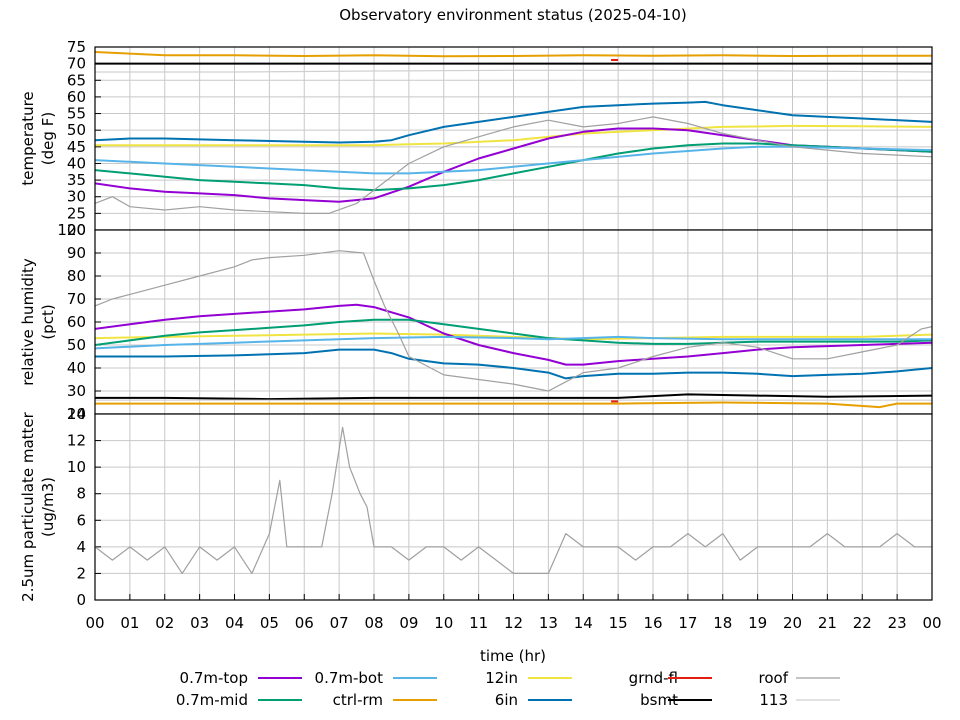 This screenshot has height=720, width=960. Describe the element at coordinates (38, 322) in the screenshot. I see `y-axis-label: relative humidity (pct)` at that location.